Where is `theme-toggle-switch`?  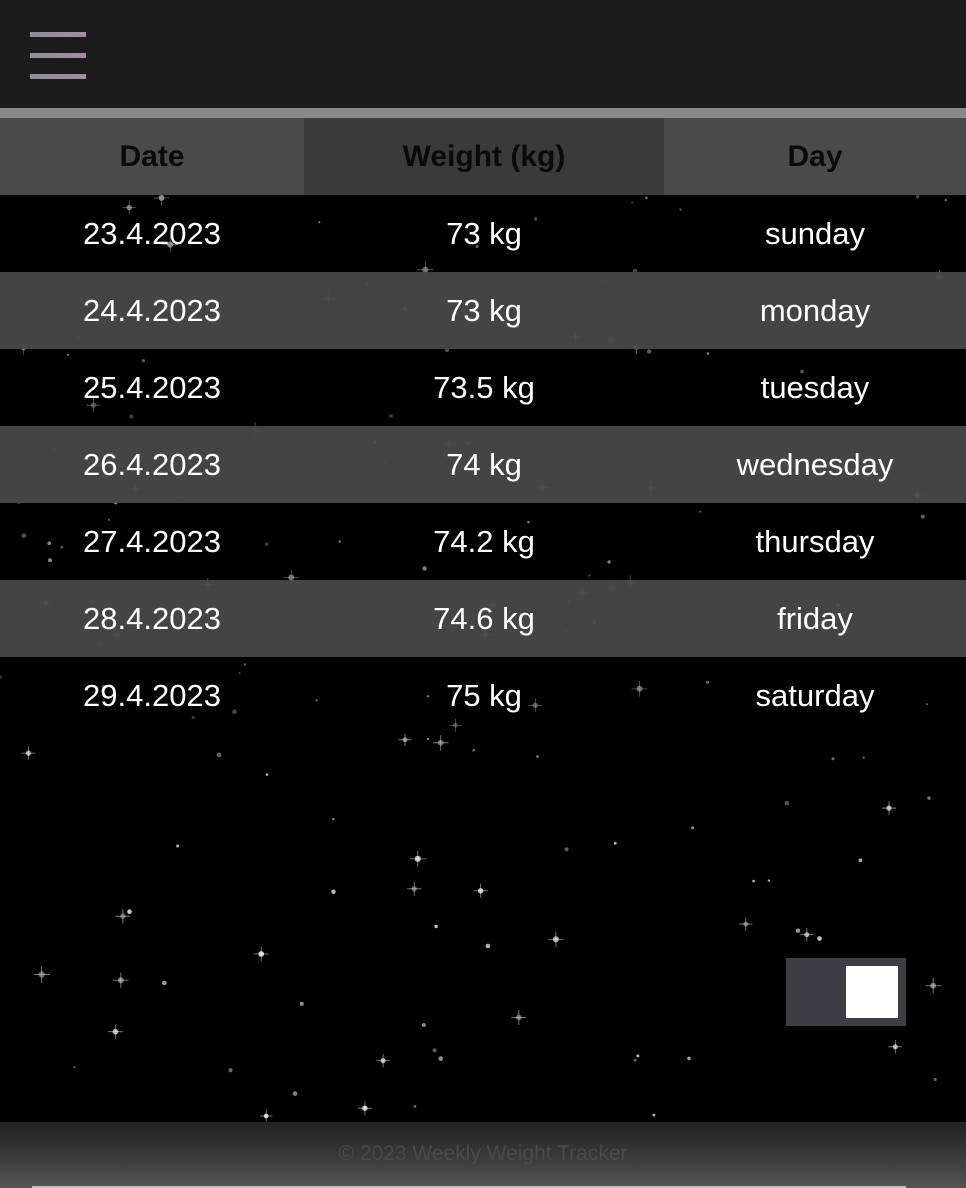 theme-toggle-switch is located at coordinates (846, 992).